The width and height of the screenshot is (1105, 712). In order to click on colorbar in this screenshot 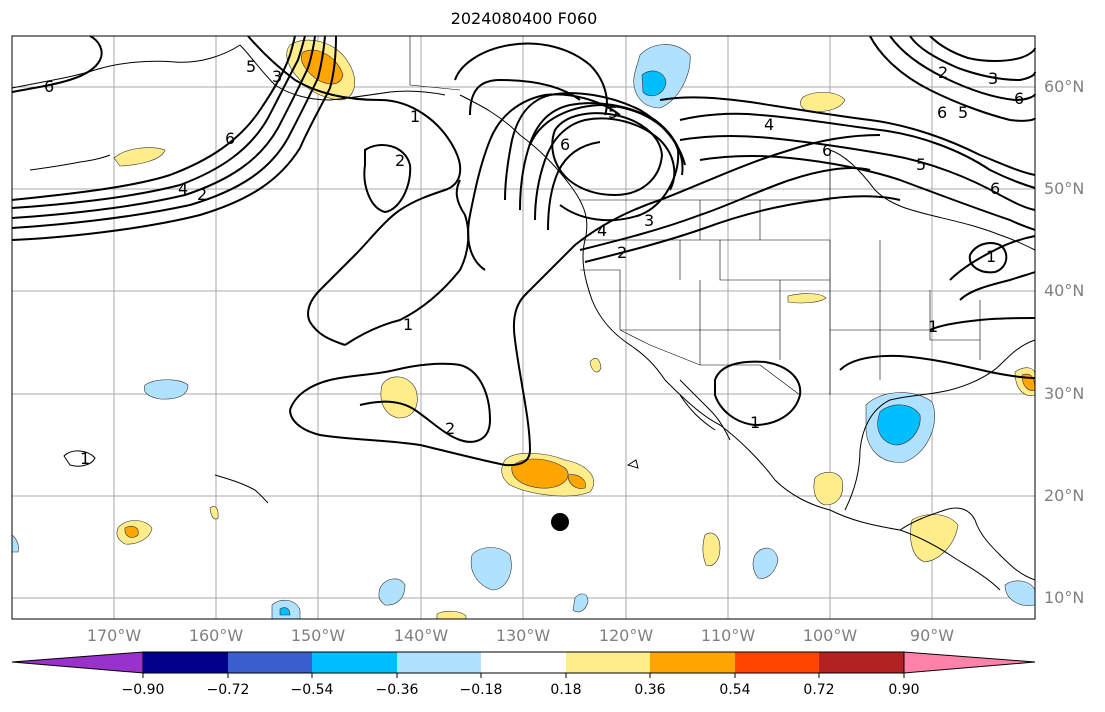, I will do `click(523, 664)`.